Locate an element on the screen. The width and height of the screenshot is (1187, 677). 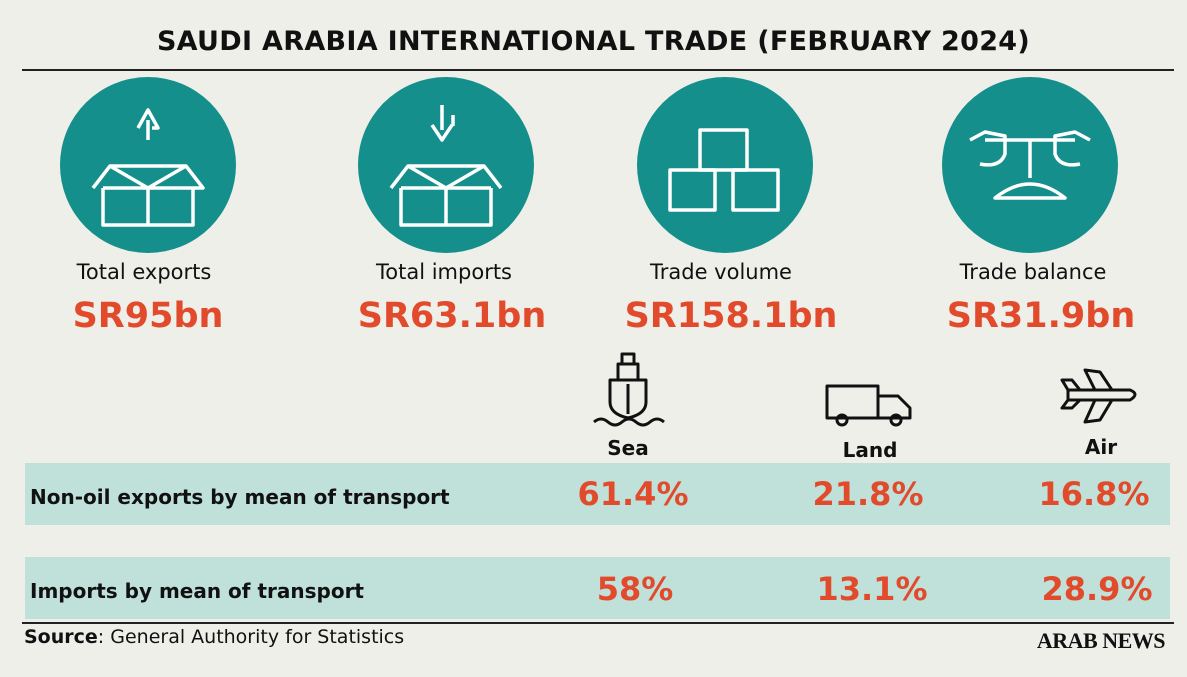
card-label: Total exports is located at coordinates (144, 272).